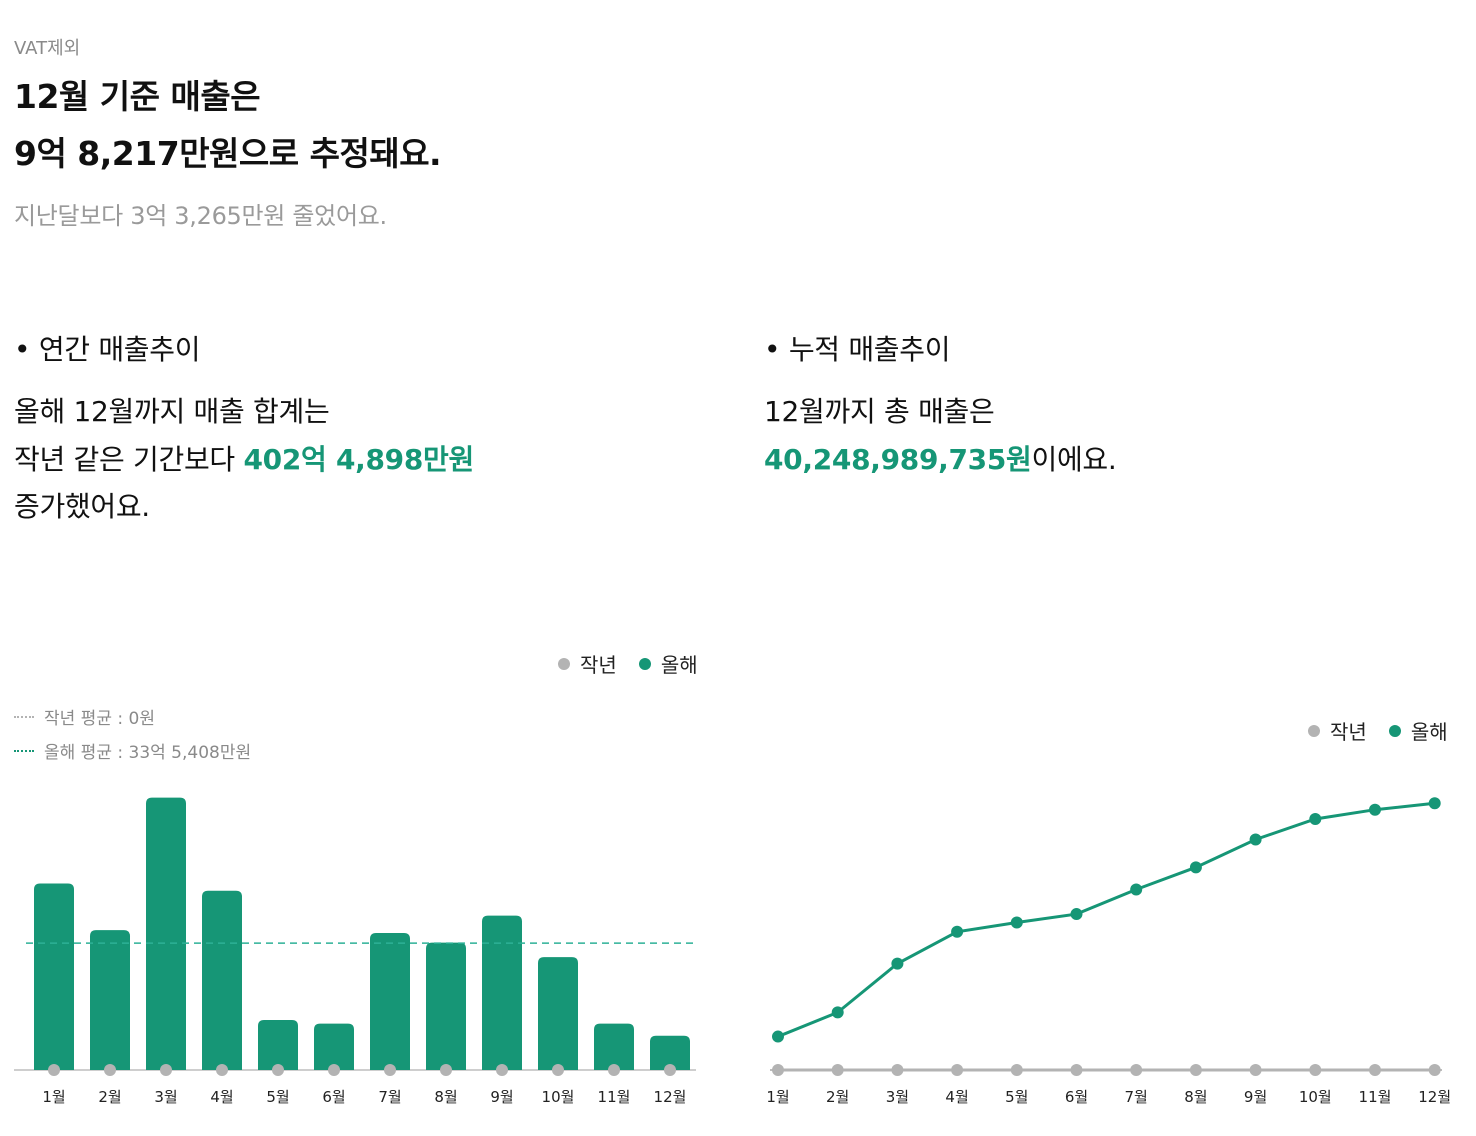 The height and width of the screenshot is (1136, 1476). I want to click on avg-last-year: 작년 평균 : 0원, so click(84, 716).